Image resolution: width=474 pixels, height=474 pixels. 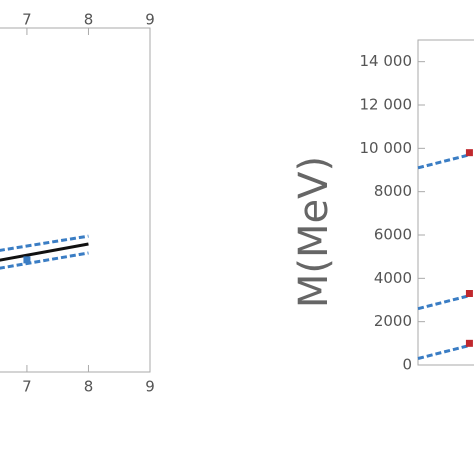 I want to click on y-tick-label: 14 000, so click(x=386, y=61).